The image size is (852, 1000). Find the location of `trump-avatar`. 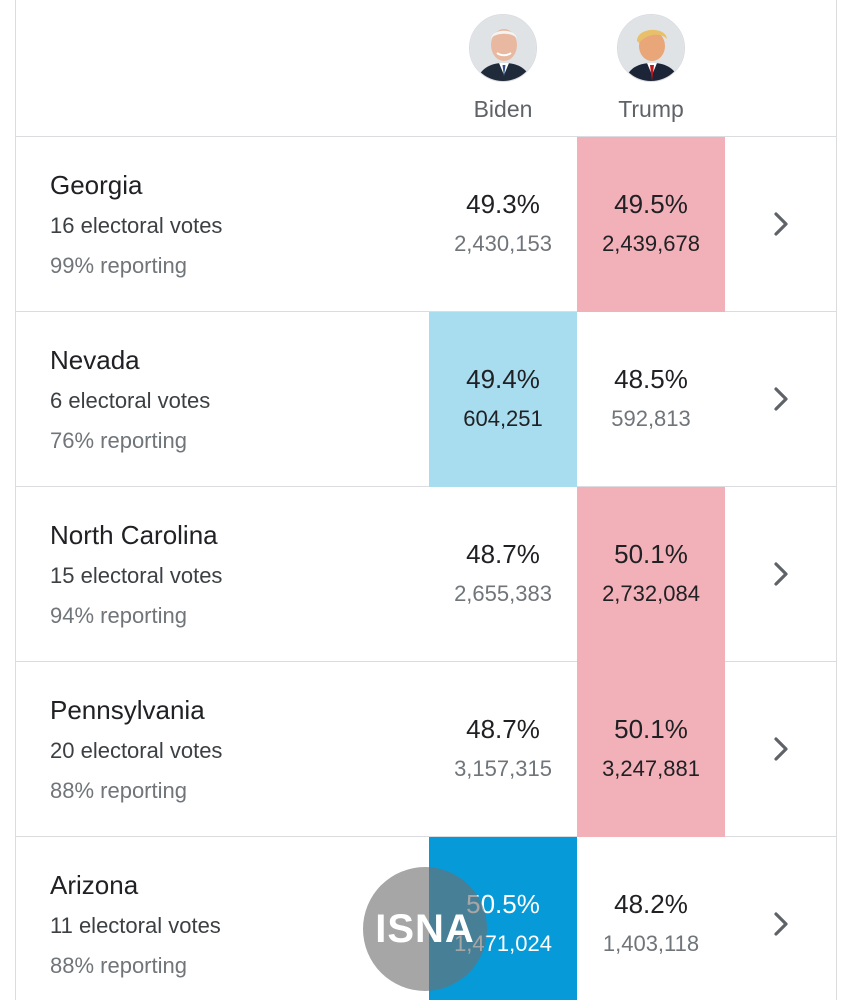

trump-avatar is located at coordinates (651, 48).